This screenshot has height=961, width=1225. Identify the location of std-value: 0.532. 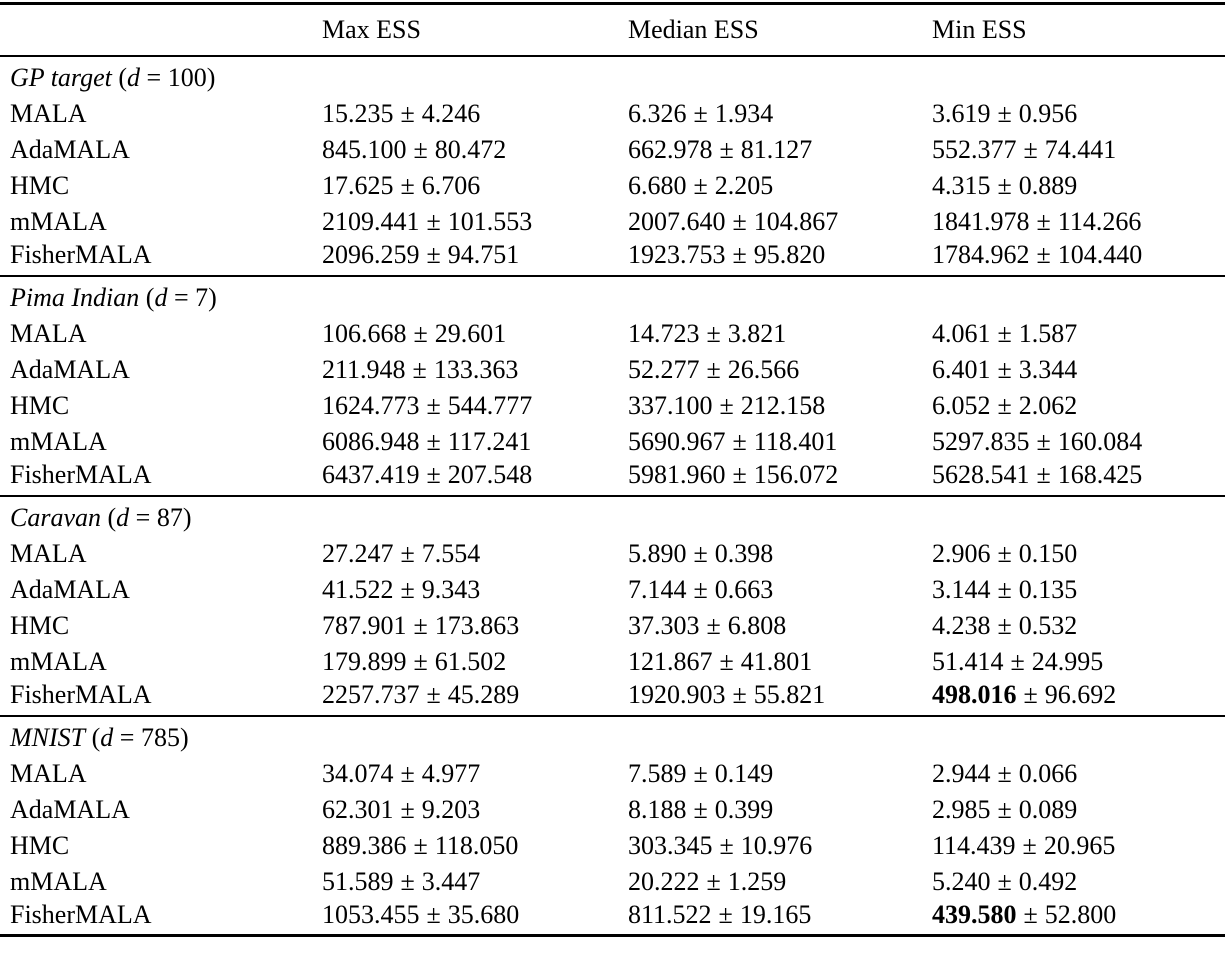
(1048, 625).